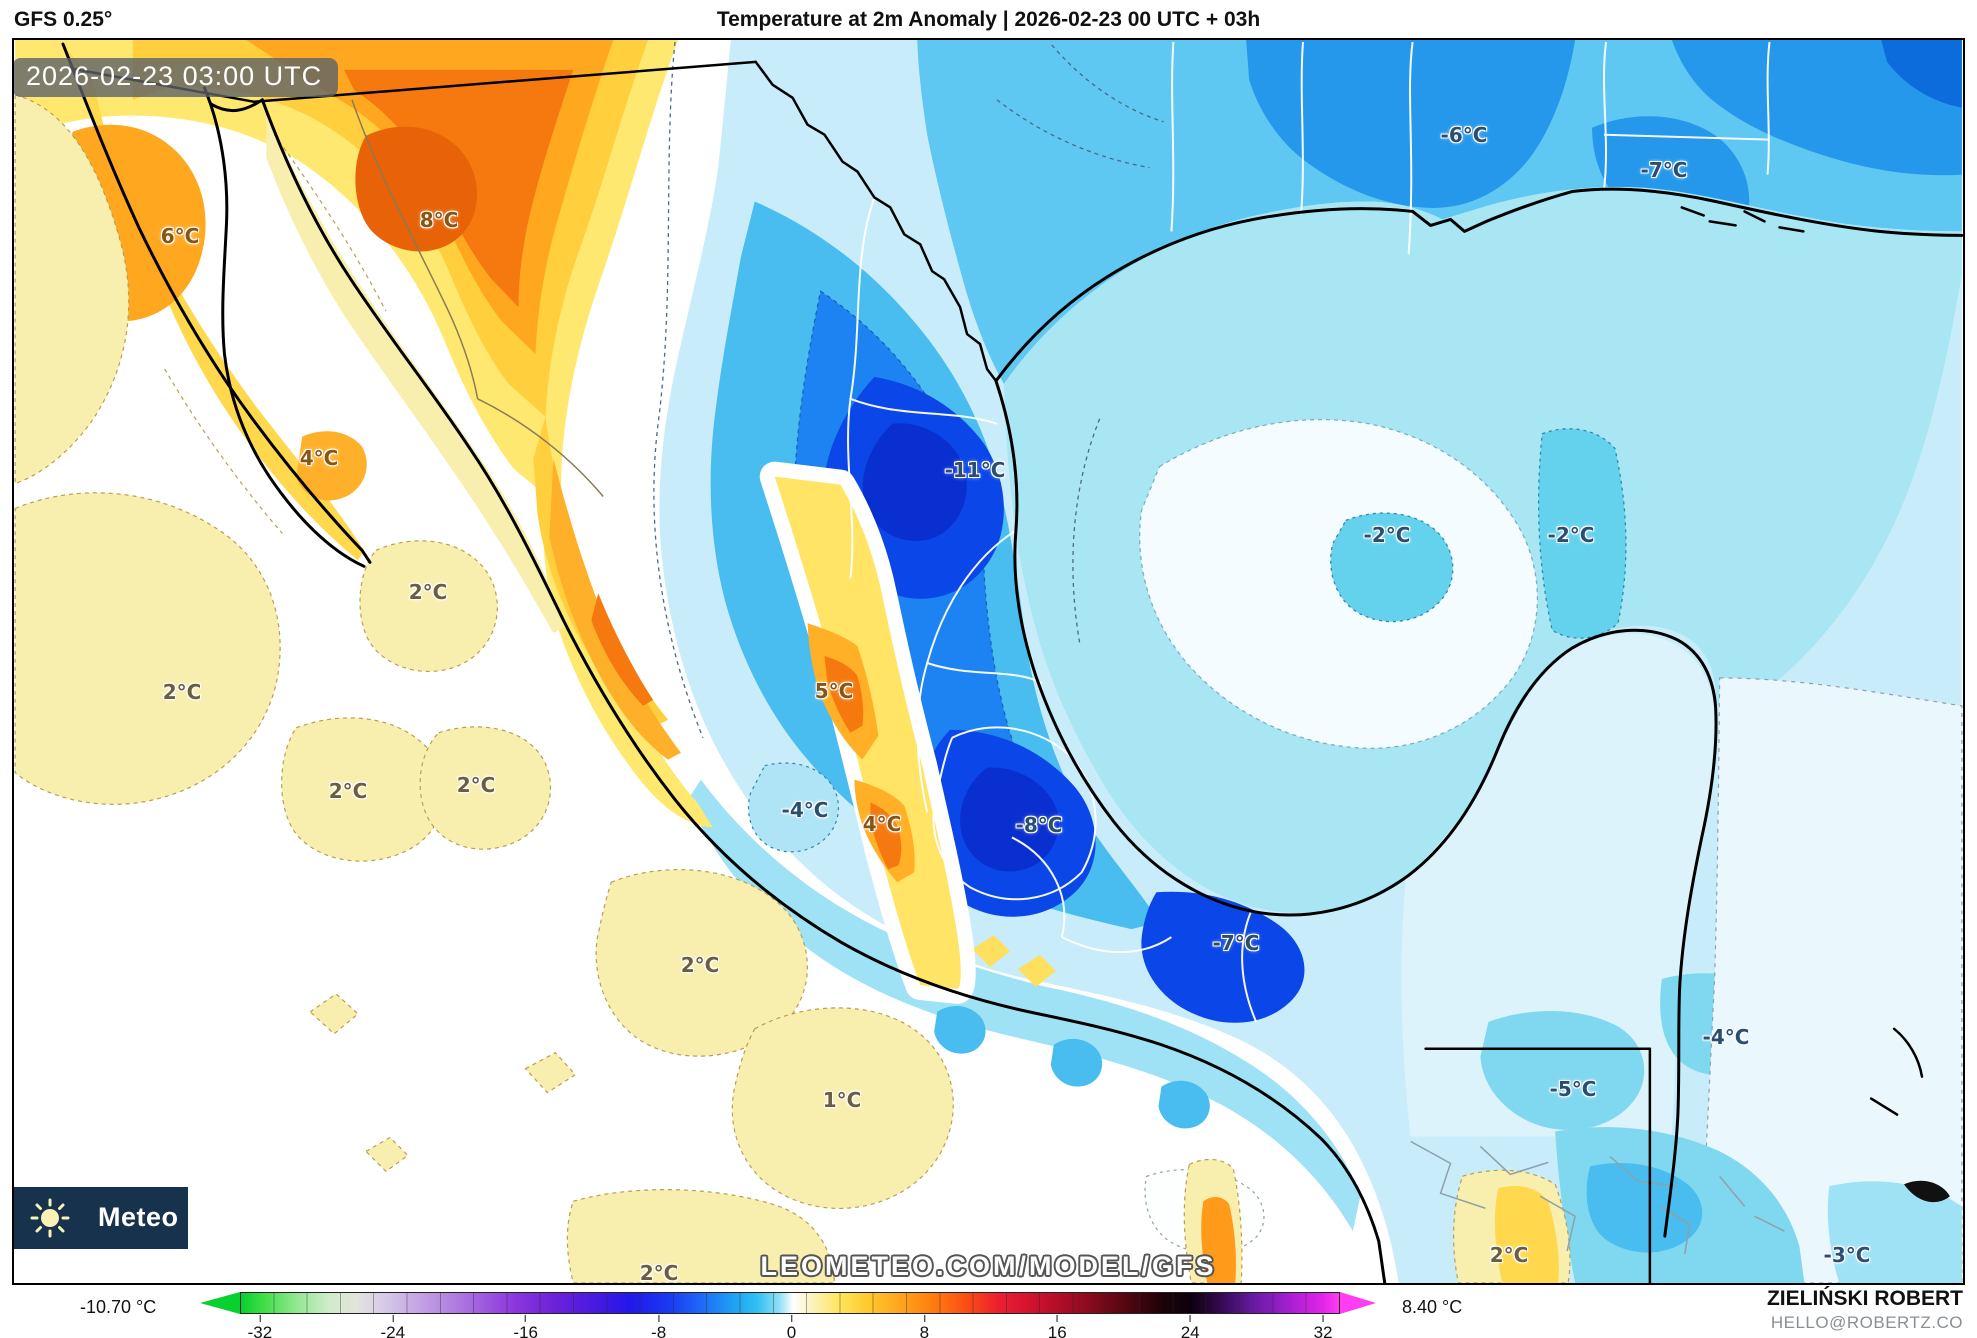 This screenshot has width=1977, height=1338. Describe the element at coordinates (1057, 1326) in the screenshot. I see `colorbar-tick: 16` at that location.